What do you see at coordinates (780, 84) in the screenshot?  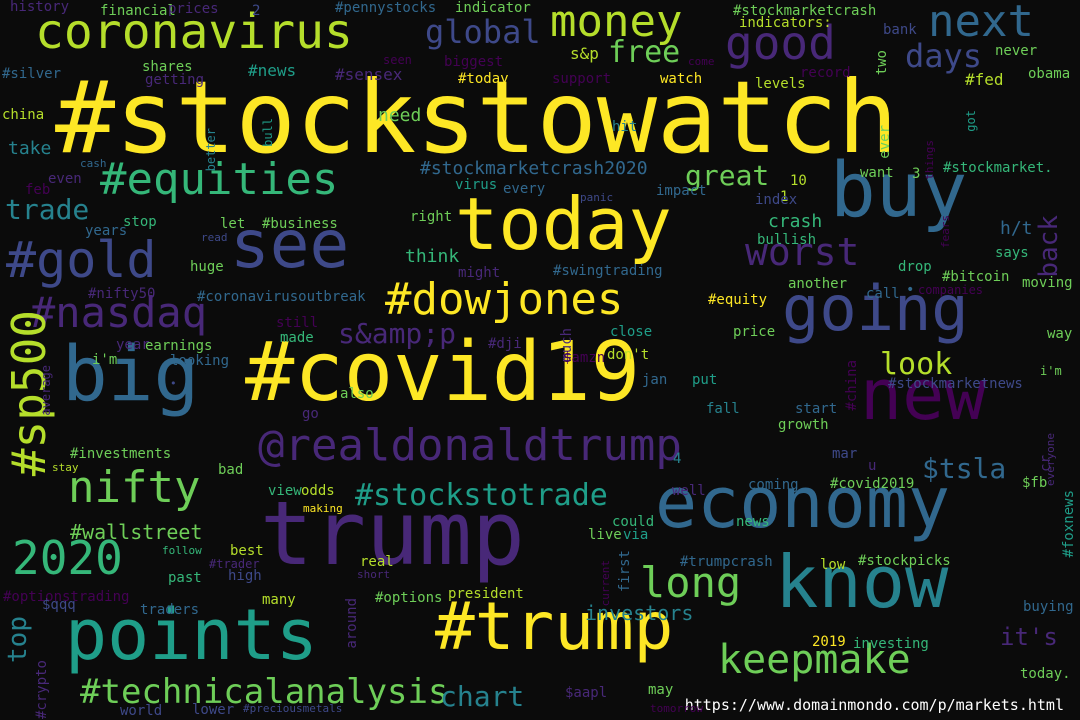 I see `word-levels: levels` at bounding box center [780, 84].